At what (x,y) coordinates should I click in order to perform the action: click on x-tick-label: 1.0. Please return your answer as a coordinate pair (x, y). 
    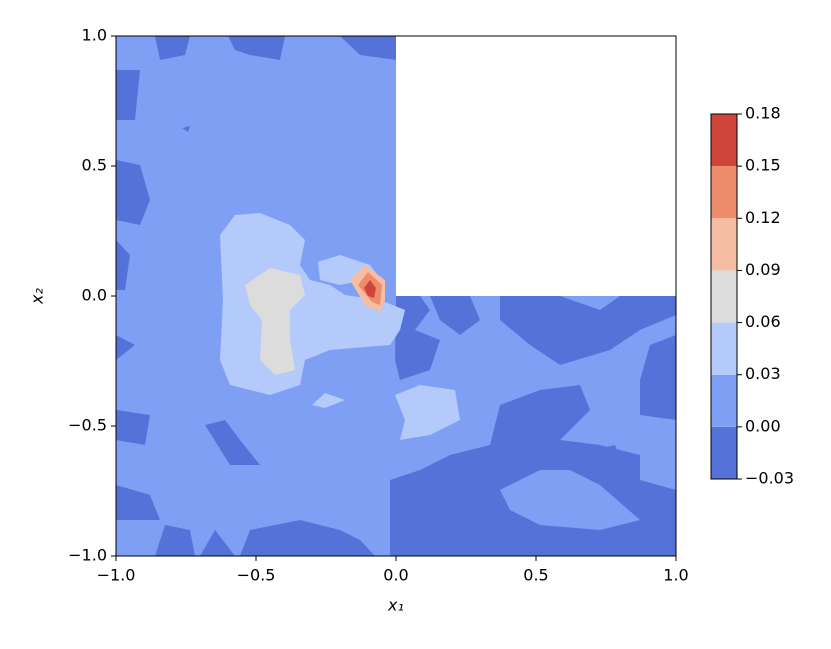
    Looking at the image, I should click on (675, 575).